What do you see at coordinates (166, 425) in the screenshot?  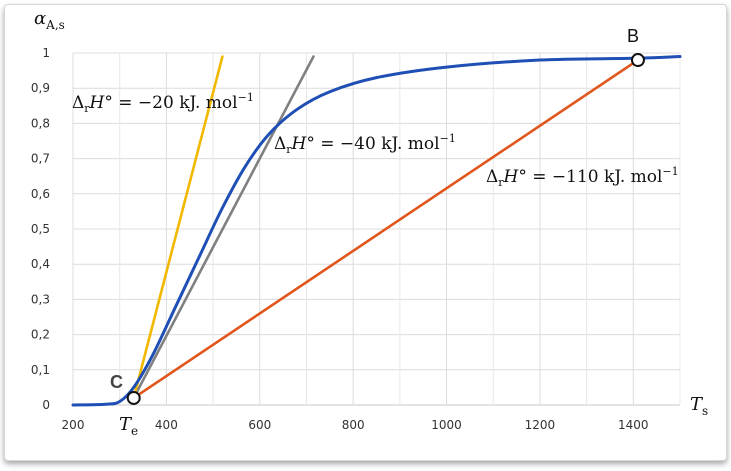 I see `x-tick-label: 400` at bounding box center [166, 425].